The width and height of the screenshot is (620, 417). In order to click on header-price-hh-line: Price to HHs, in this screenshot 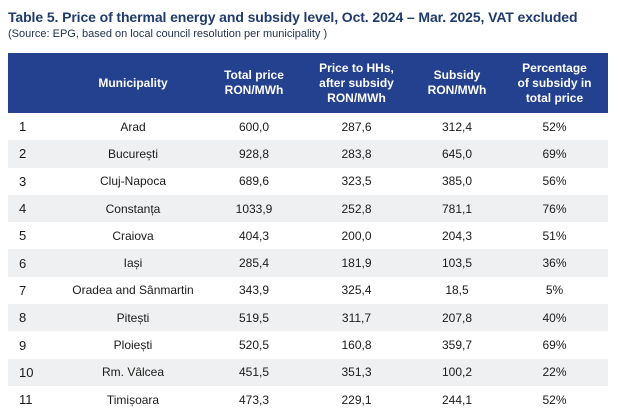, I will do `click(356, 67)`.